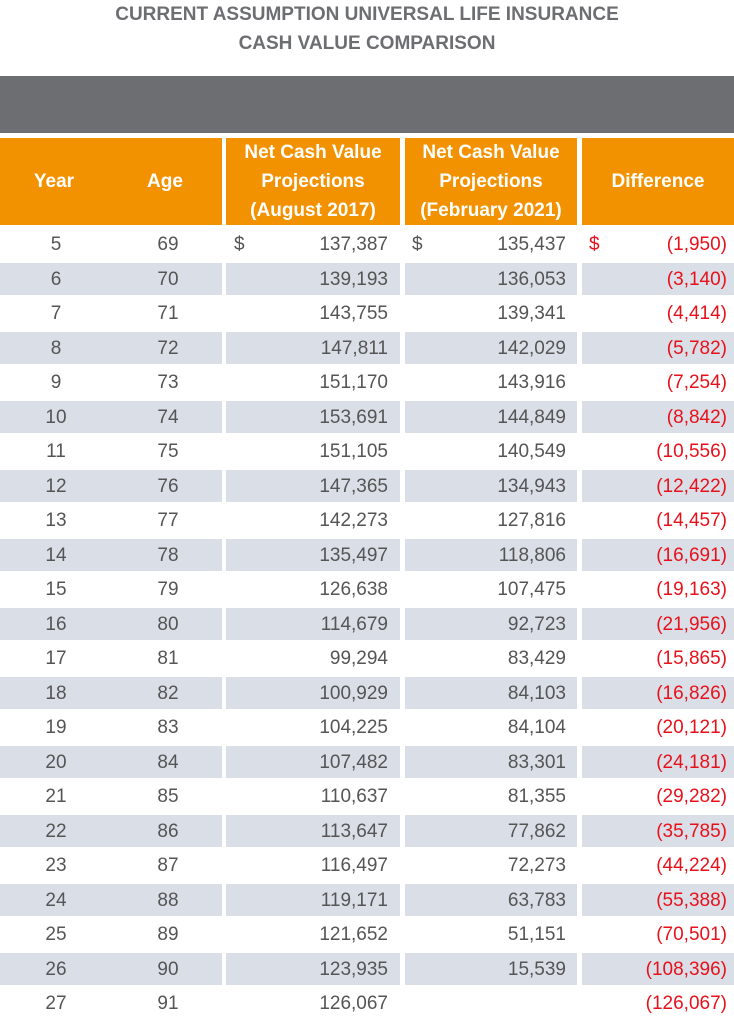 The height and width of the screenshot is (1024, 734). What do you see at coordinates (696, 417) in the screenshot?
I see `difference: (8,842)` at bounding box center [696, 417].